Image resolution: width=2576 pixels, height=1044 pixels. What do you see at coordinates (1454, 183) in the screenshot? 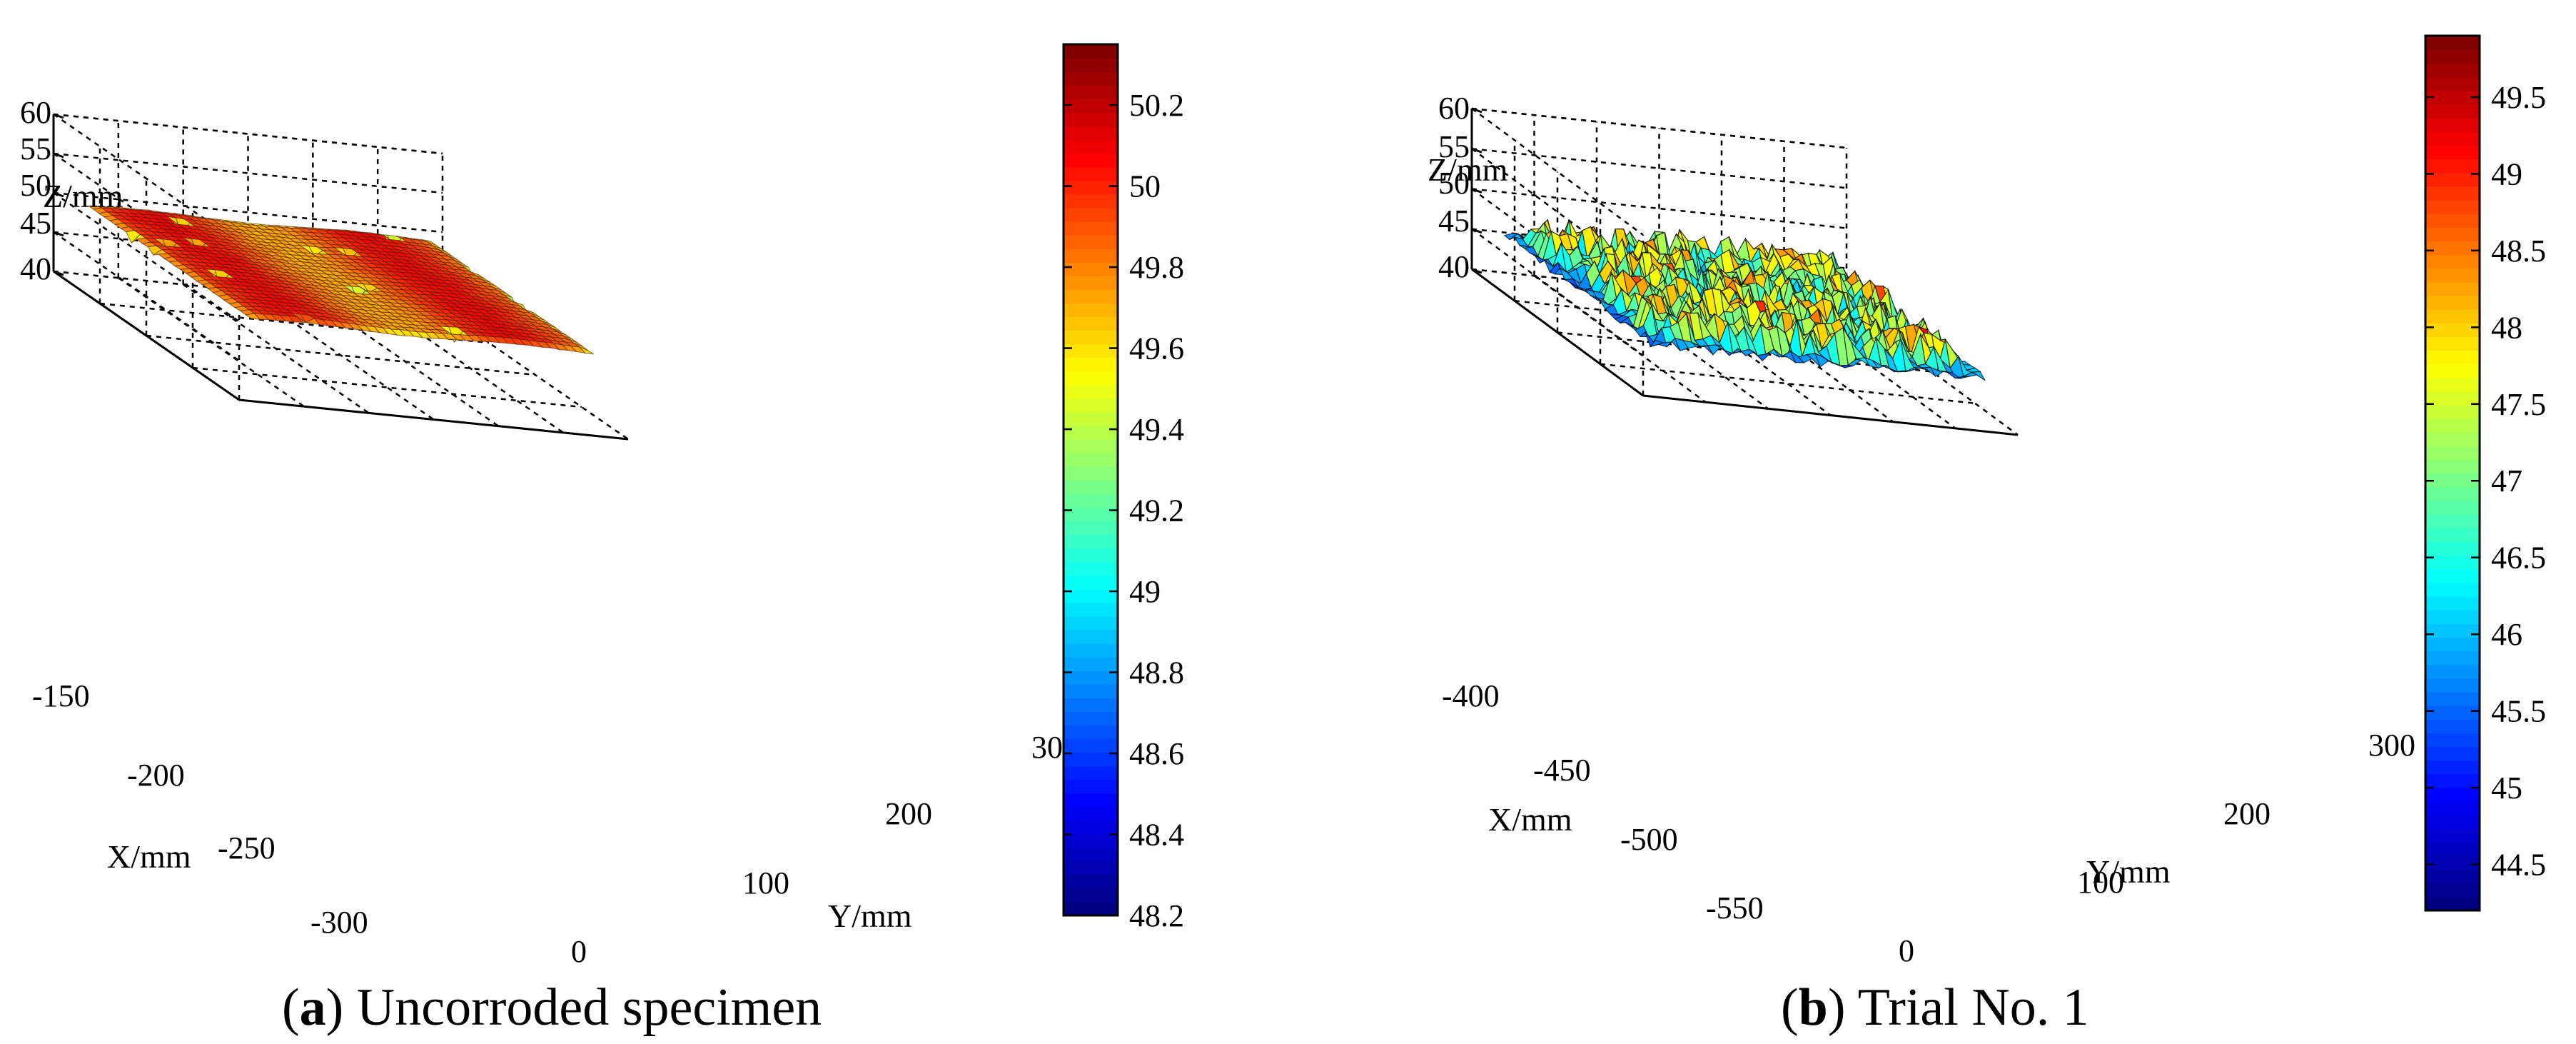
I see `b-z-tick-label: 50` at bounding box center [1454, 183].